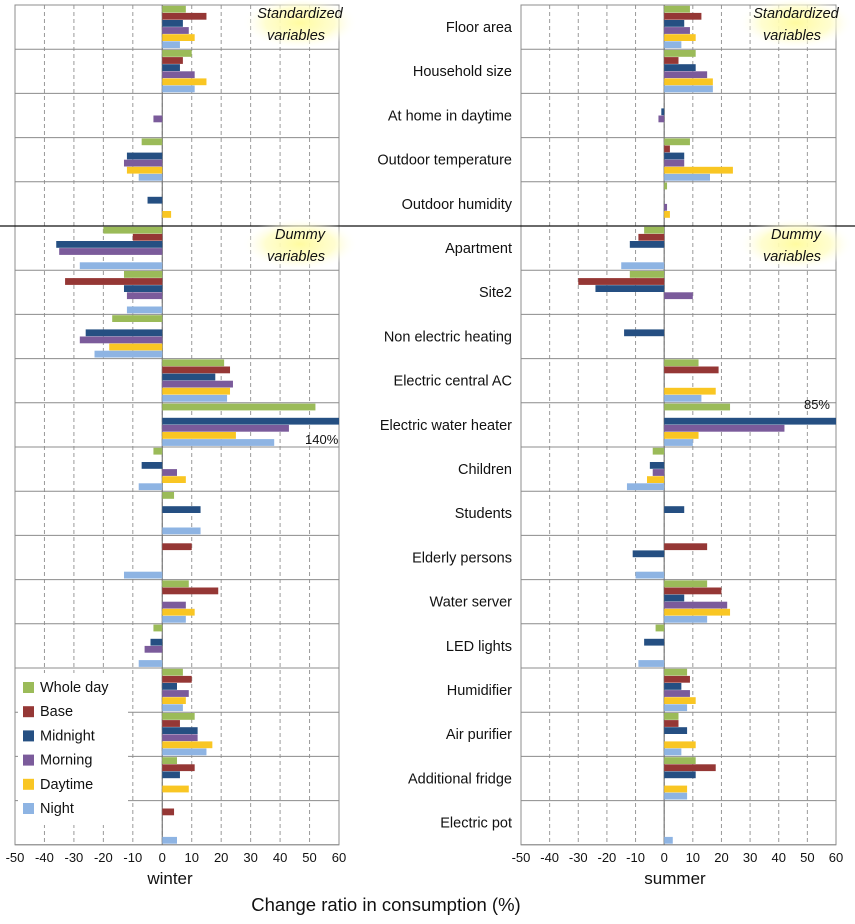 Image resolution: width=855 pixels, height=924 pixels. What do you see at coordinates (132, 857) in the screenshot?
I see `x-tick-label: -10` at bounding box center [132, 857].